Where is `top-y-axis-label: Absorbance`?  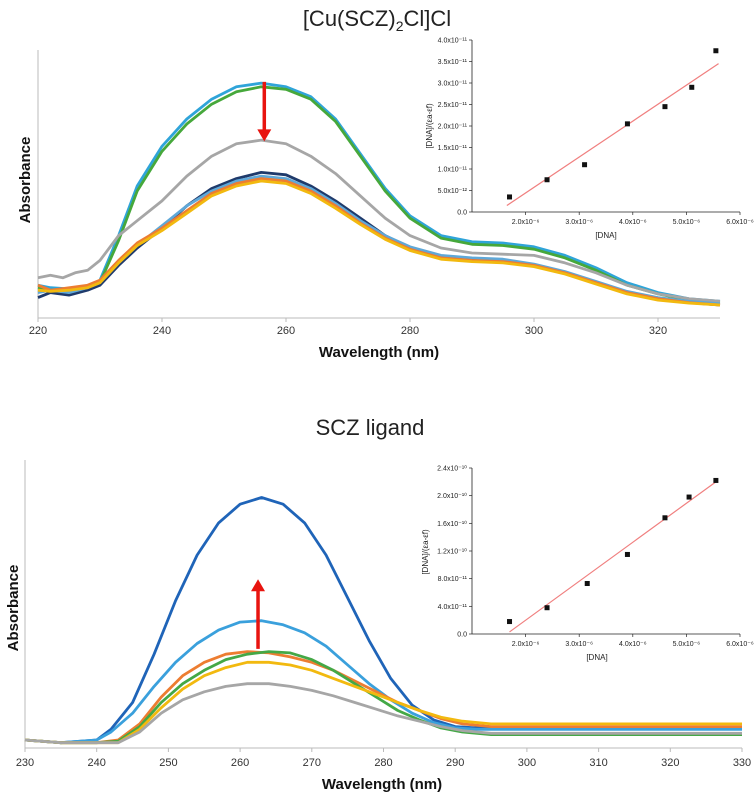
top-y-axis-label: Absorbance is located at coordinates (25, 180).